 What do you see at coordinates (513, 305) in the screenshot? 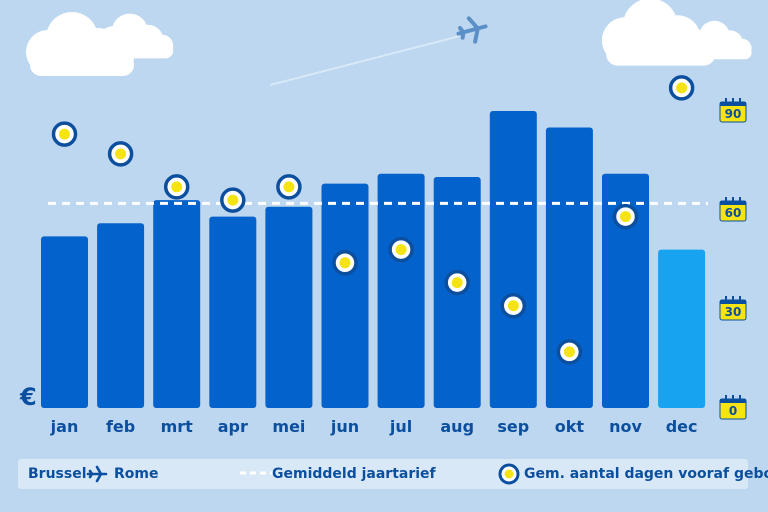
I see `marker-sep` at bounding box center [513, 305].